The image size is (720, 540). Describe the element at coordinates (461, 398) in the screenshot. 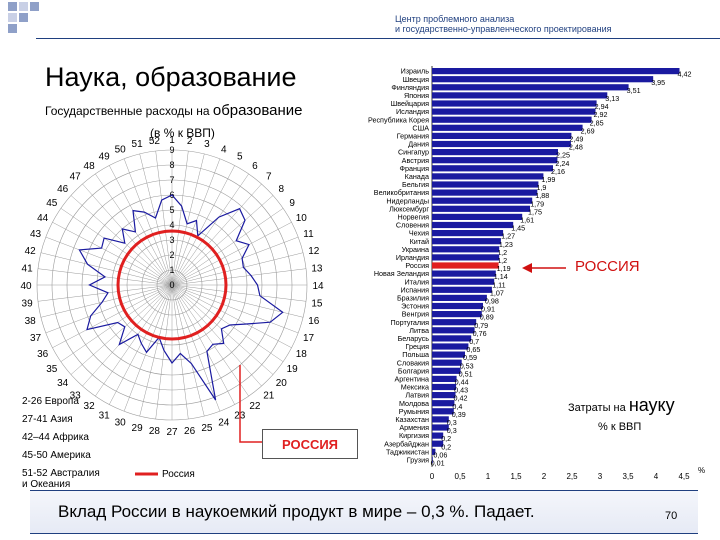

I see `bar-value-label: 0,42` at that location.